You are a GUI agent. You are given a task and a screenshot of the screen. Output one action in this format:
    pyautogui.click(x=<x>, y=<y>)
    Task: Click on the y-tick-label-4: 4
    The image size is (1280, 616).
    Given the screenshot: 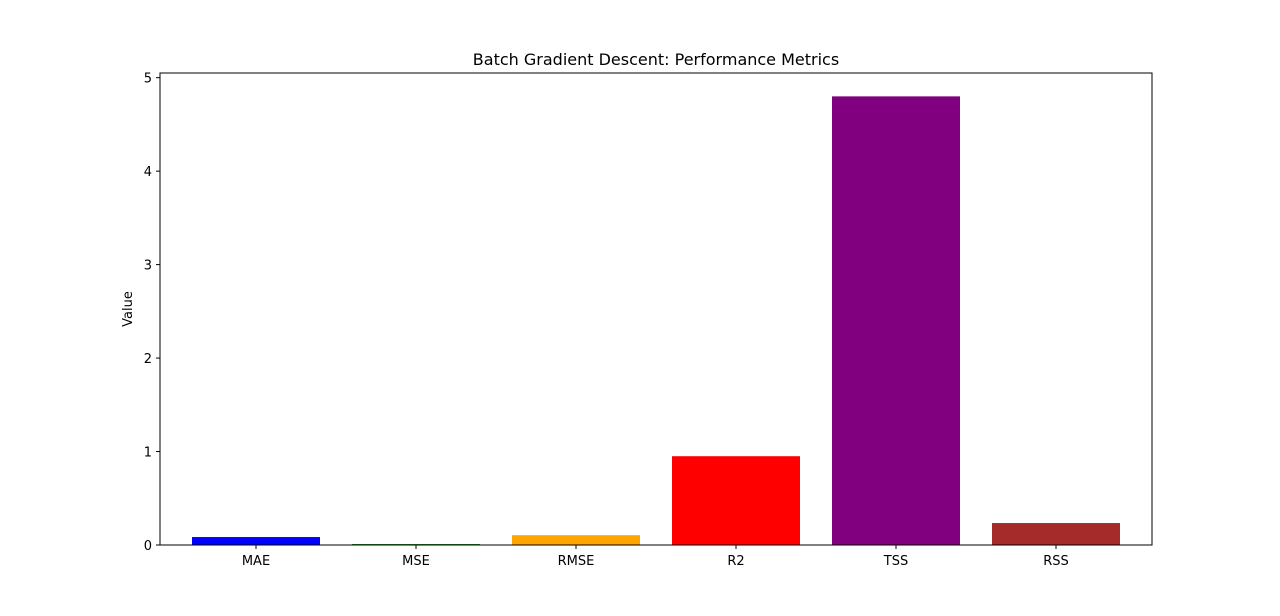 What is the action you would take?
    pyautogui.click(x=148, y=172)
    